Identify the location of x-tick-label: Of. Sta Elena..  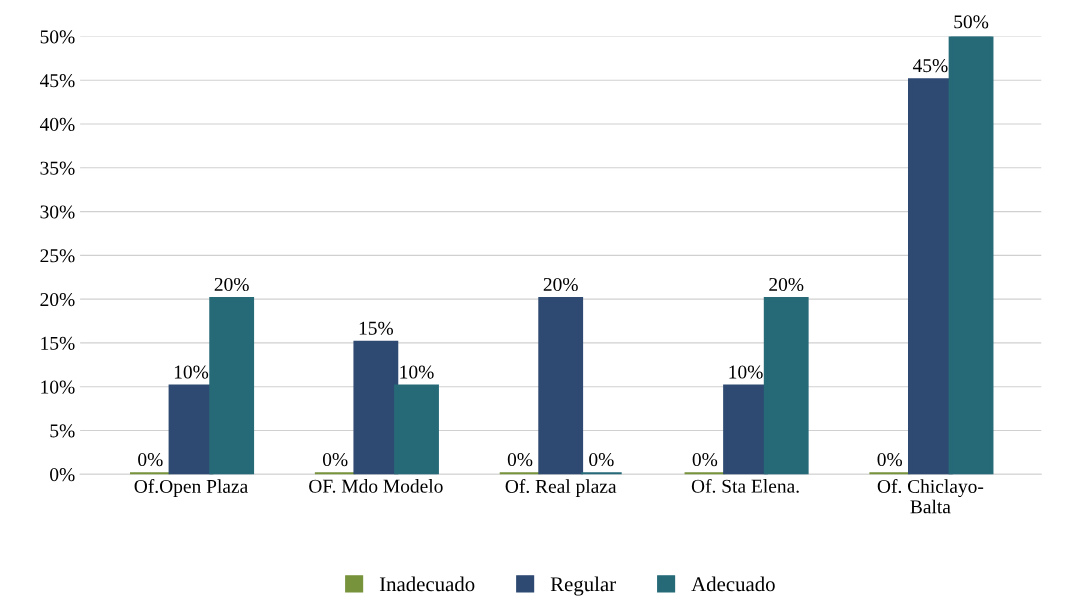
(745, 485).